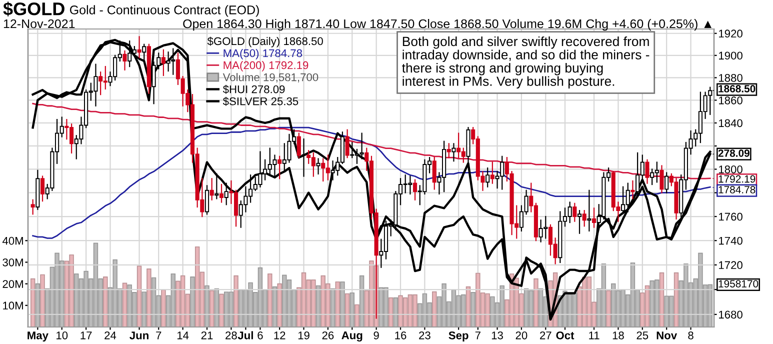  I want to click on x-tick-label: 26, so click(328, 335).